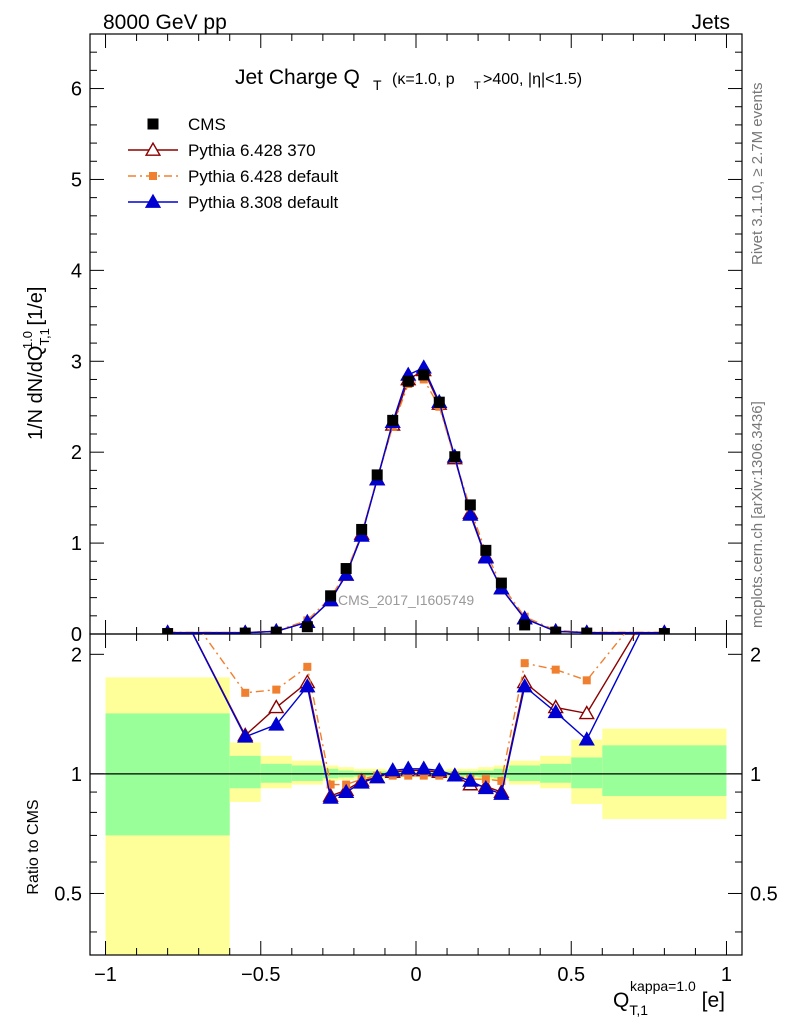 This screenshot has width=786, height=1024. What do you see at coordinates (76, 655) in the screenshot?
I see `y-tick-label-ratio-left: 2` at bounding box center [76, 655].